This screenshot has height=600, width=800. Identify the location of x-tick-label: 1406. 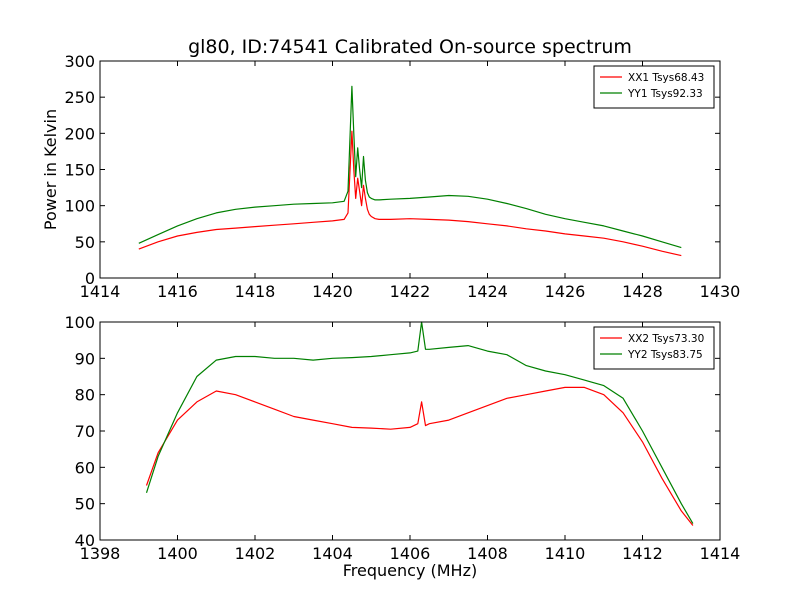
(410, 553).